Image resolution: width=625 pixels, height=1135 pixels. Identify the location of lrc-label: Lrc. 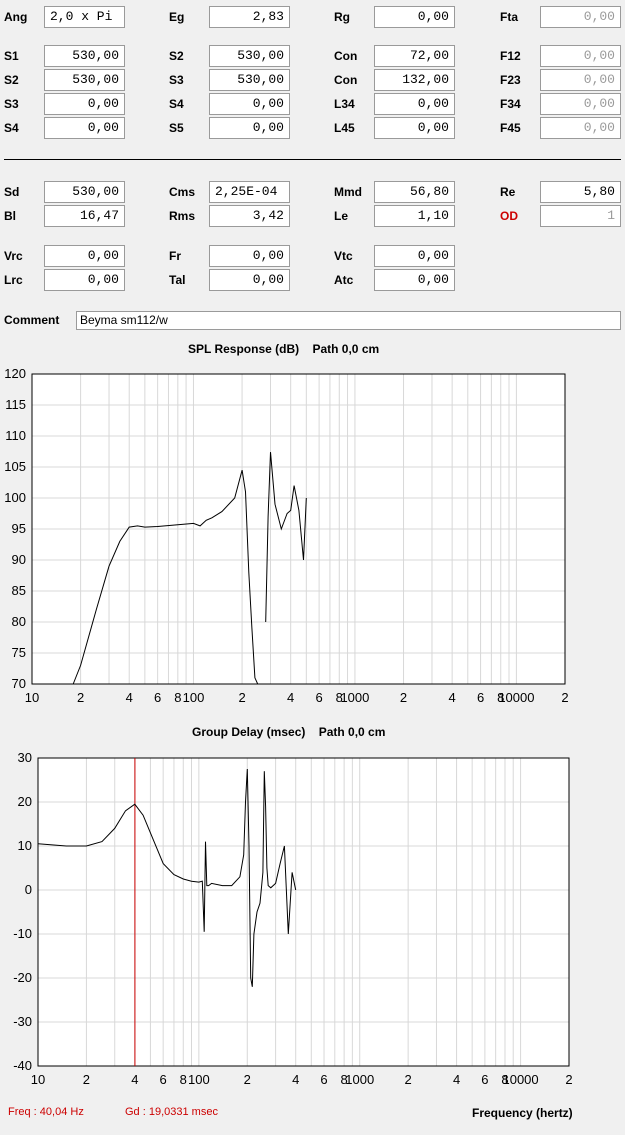
(13, 280).